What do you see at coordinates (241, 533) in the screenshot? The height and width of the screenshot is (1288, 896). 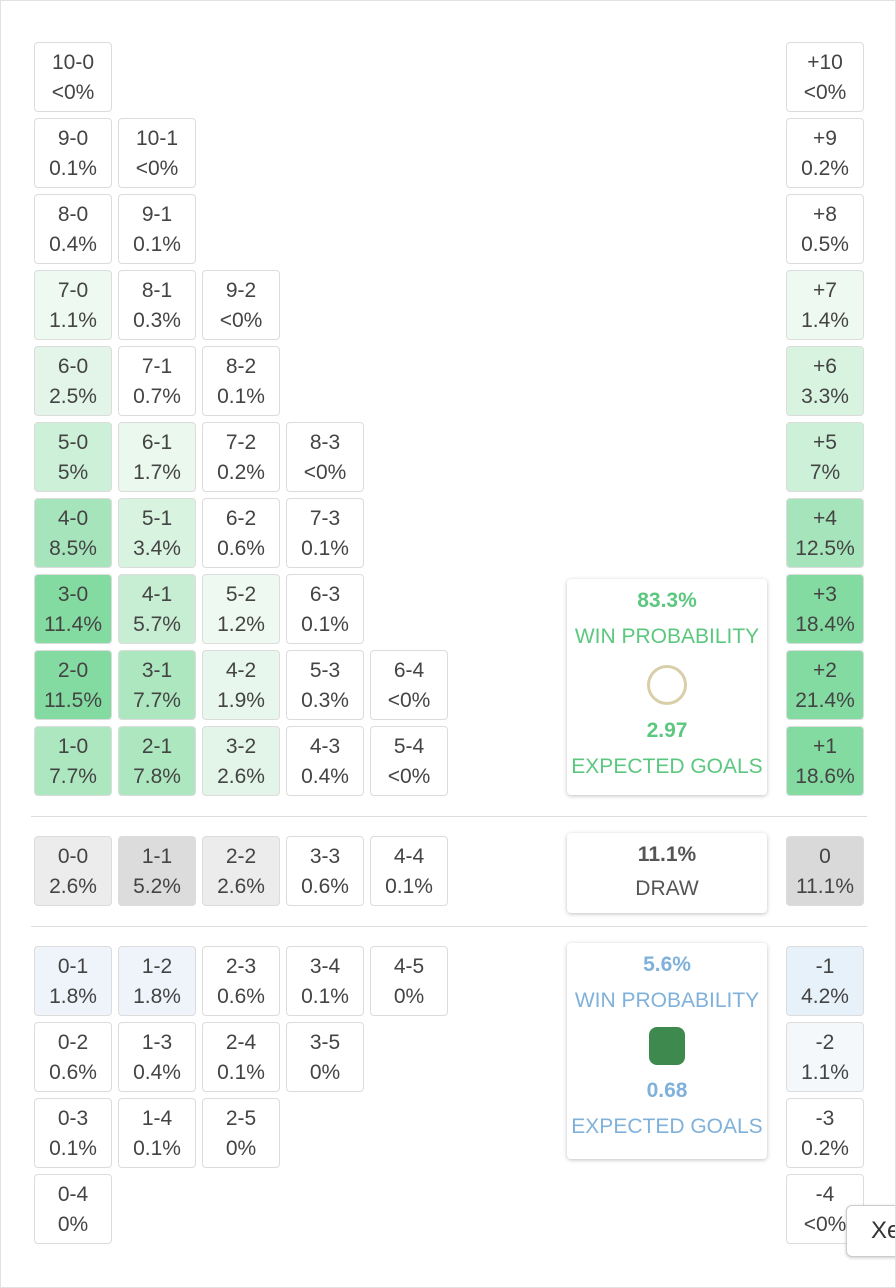 I see `score-cell: 6-2 0.6%` at bounding box center [241, 533].